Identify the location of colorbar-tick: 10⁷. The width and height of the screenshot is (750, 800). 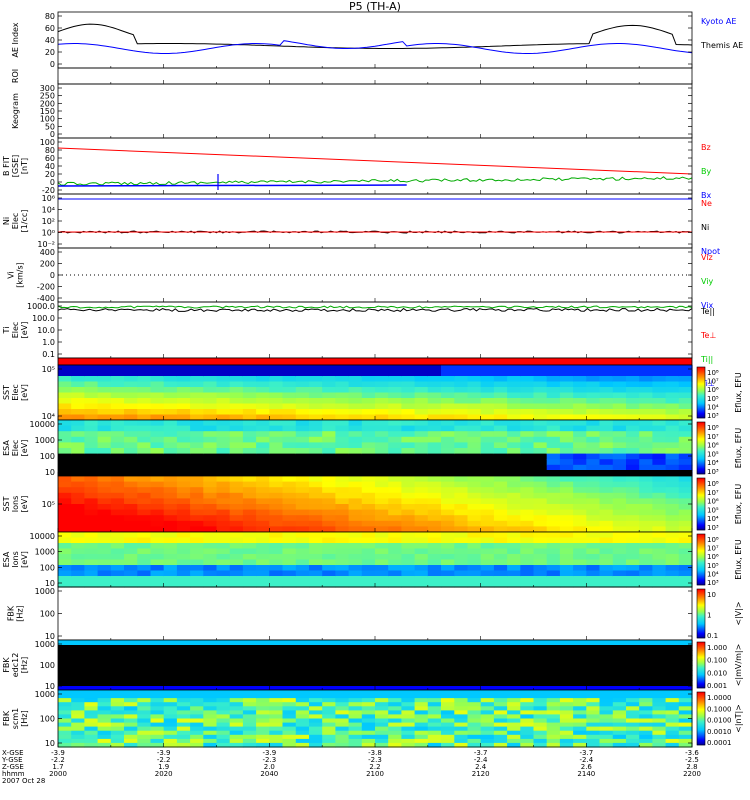
(713, 382).